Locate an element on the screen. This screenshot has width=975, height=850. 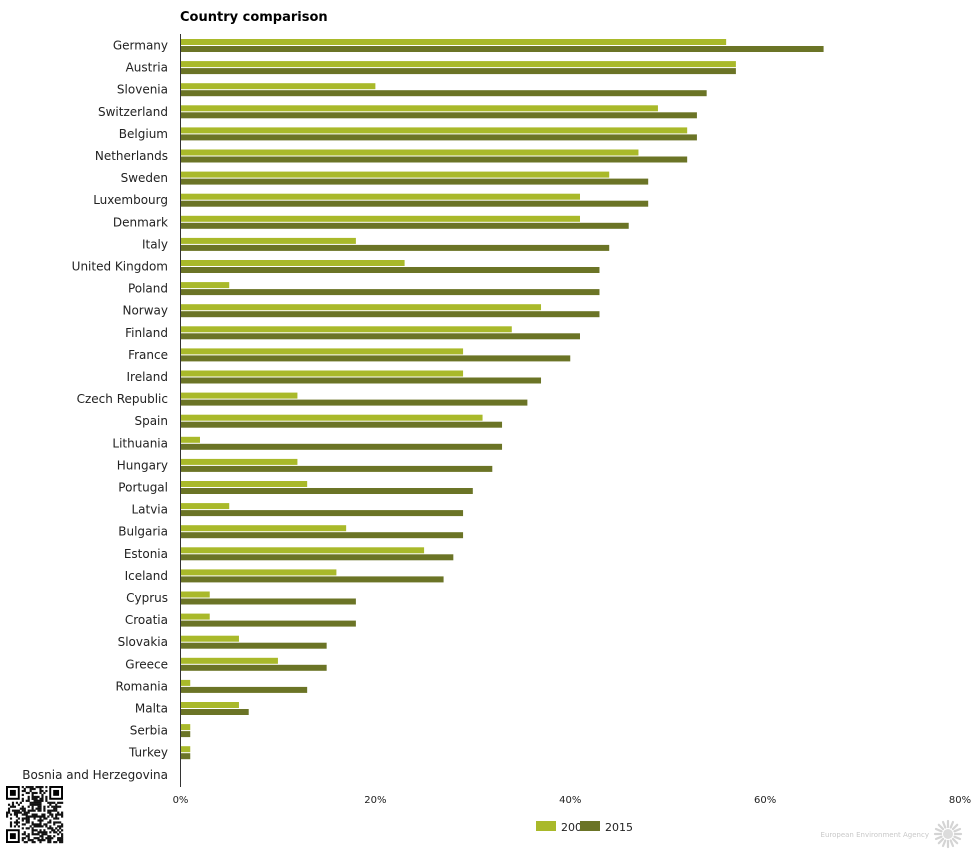
bar-2015-cyprus is located at coordinates (268, 601).